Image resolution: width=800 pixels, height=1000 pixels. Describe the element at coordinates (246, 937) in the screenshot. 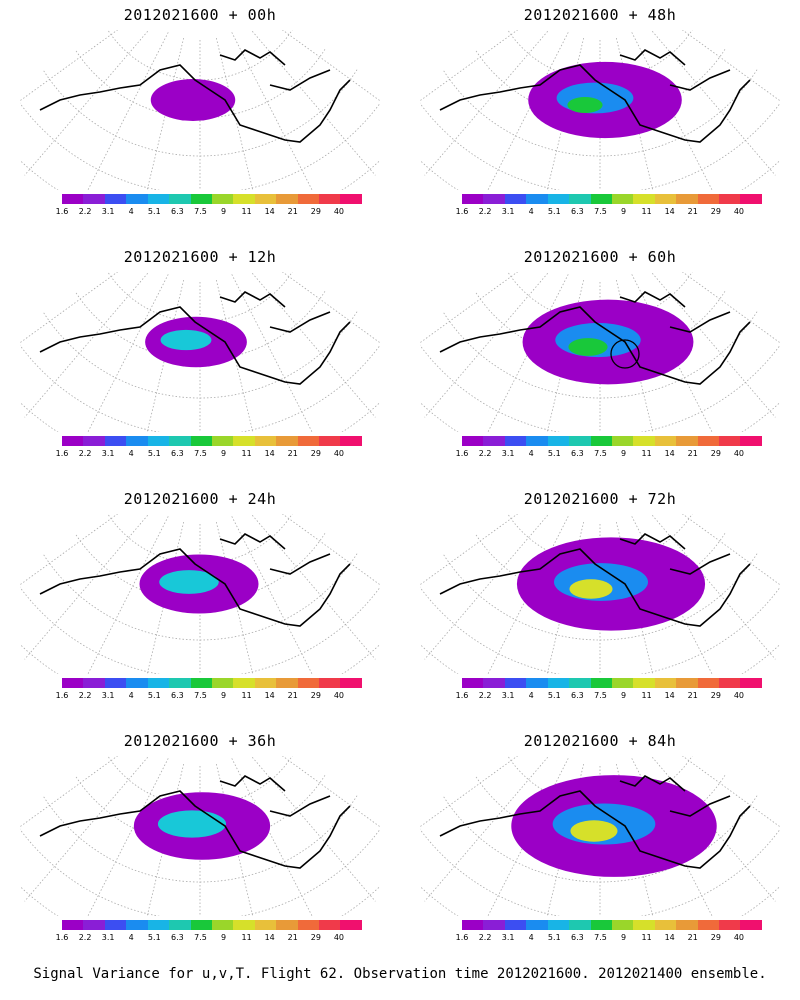

I see `colorbar-tick-label: 11` at that location.